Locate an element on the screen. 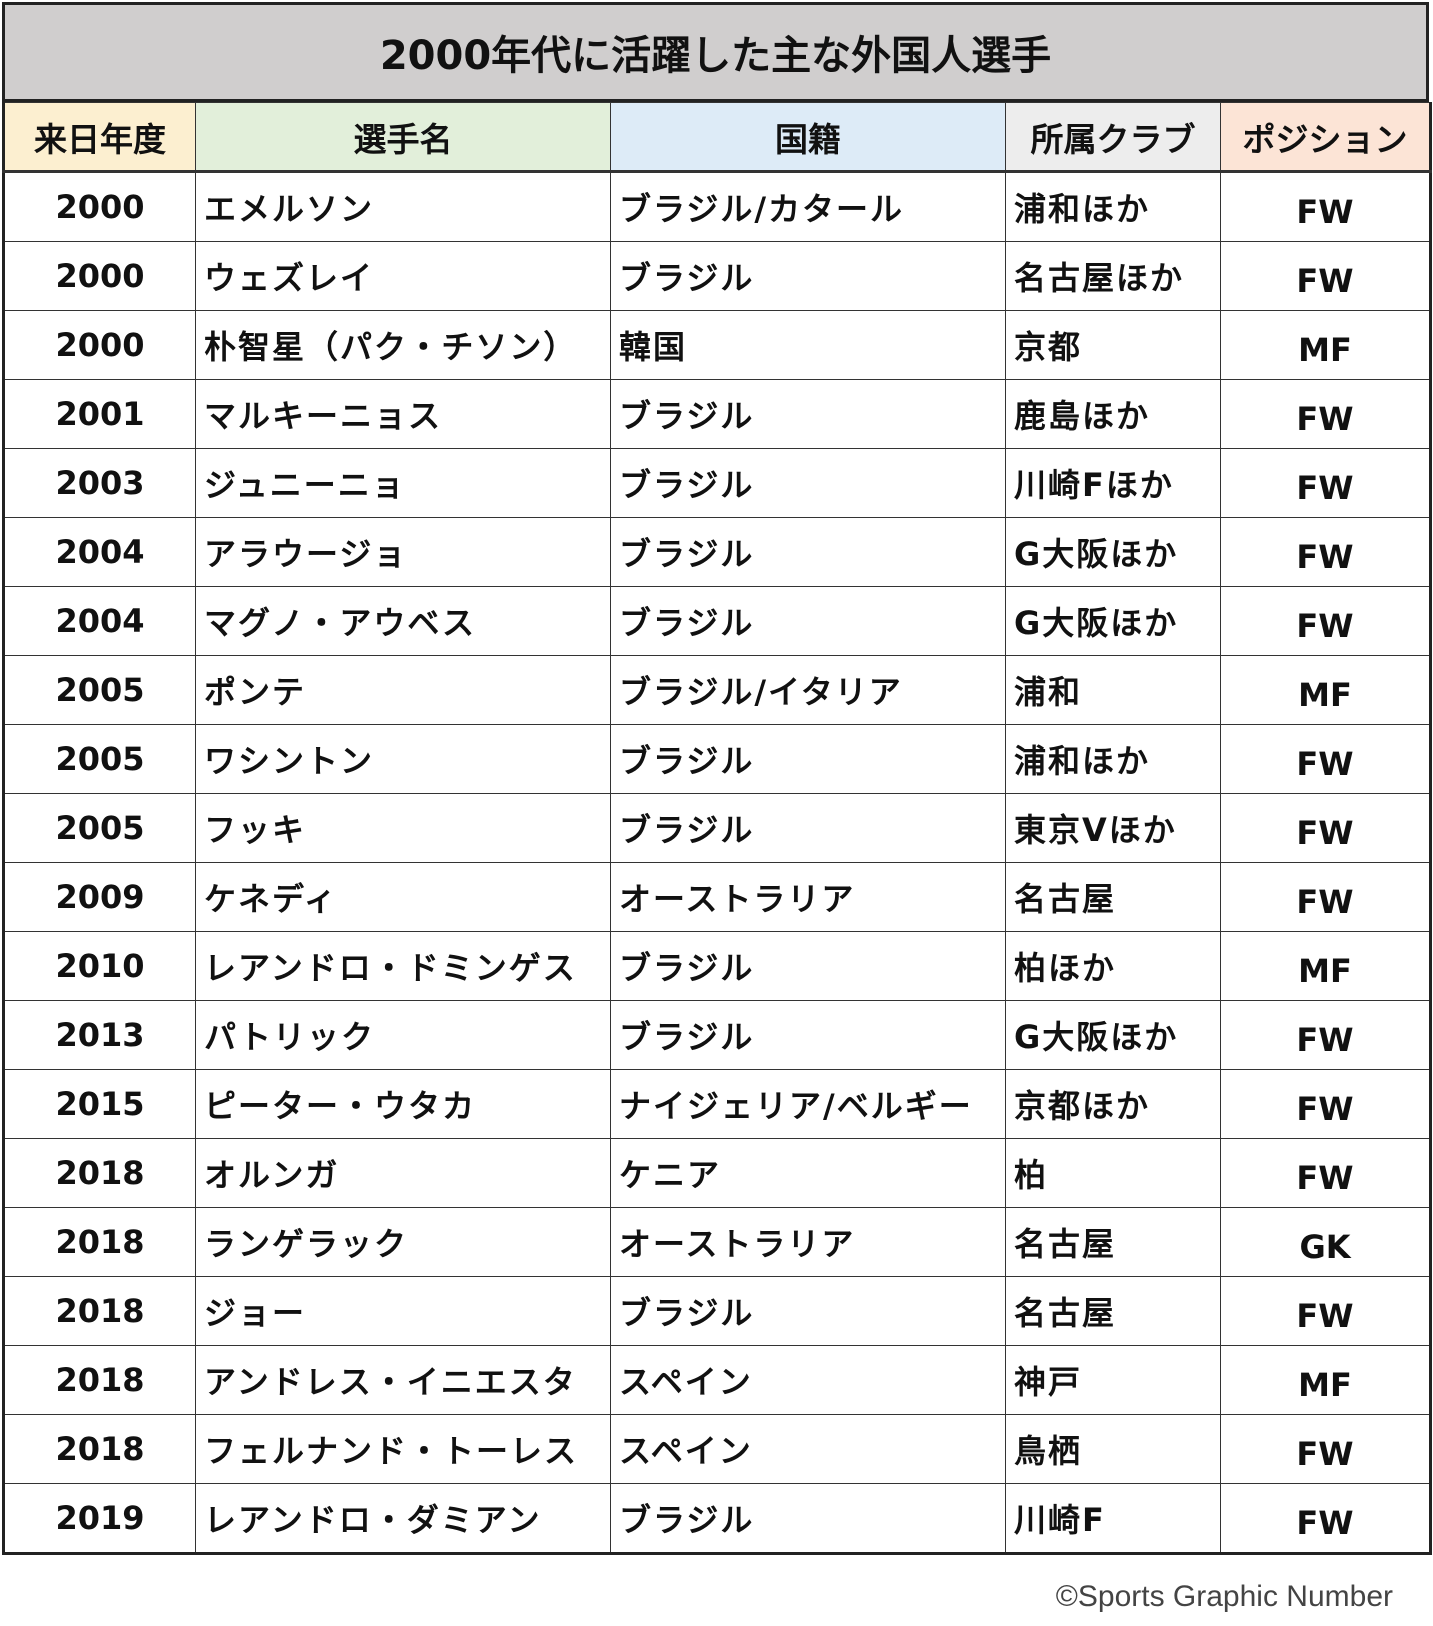 Image resolution: width=1433 pixels, height=1626 pixels. table-row: 2018 フェルナンド・トーレス スペイン 鳥栖 FW is located at coordinates (717, 1449).